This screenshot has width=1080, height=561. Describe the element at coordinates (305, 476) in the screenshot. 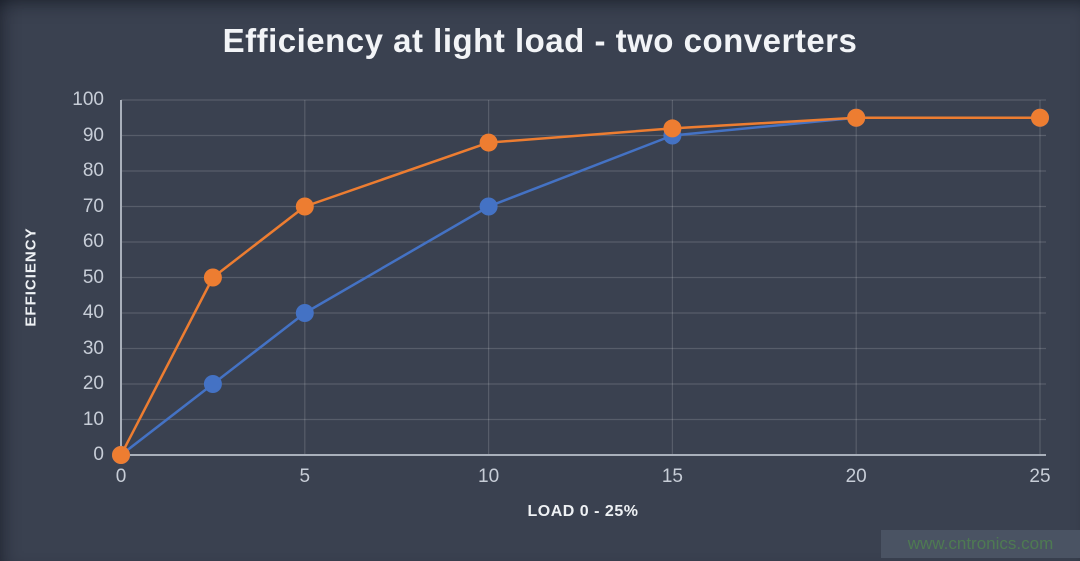

I see `x-tick-label: 5` at that location.